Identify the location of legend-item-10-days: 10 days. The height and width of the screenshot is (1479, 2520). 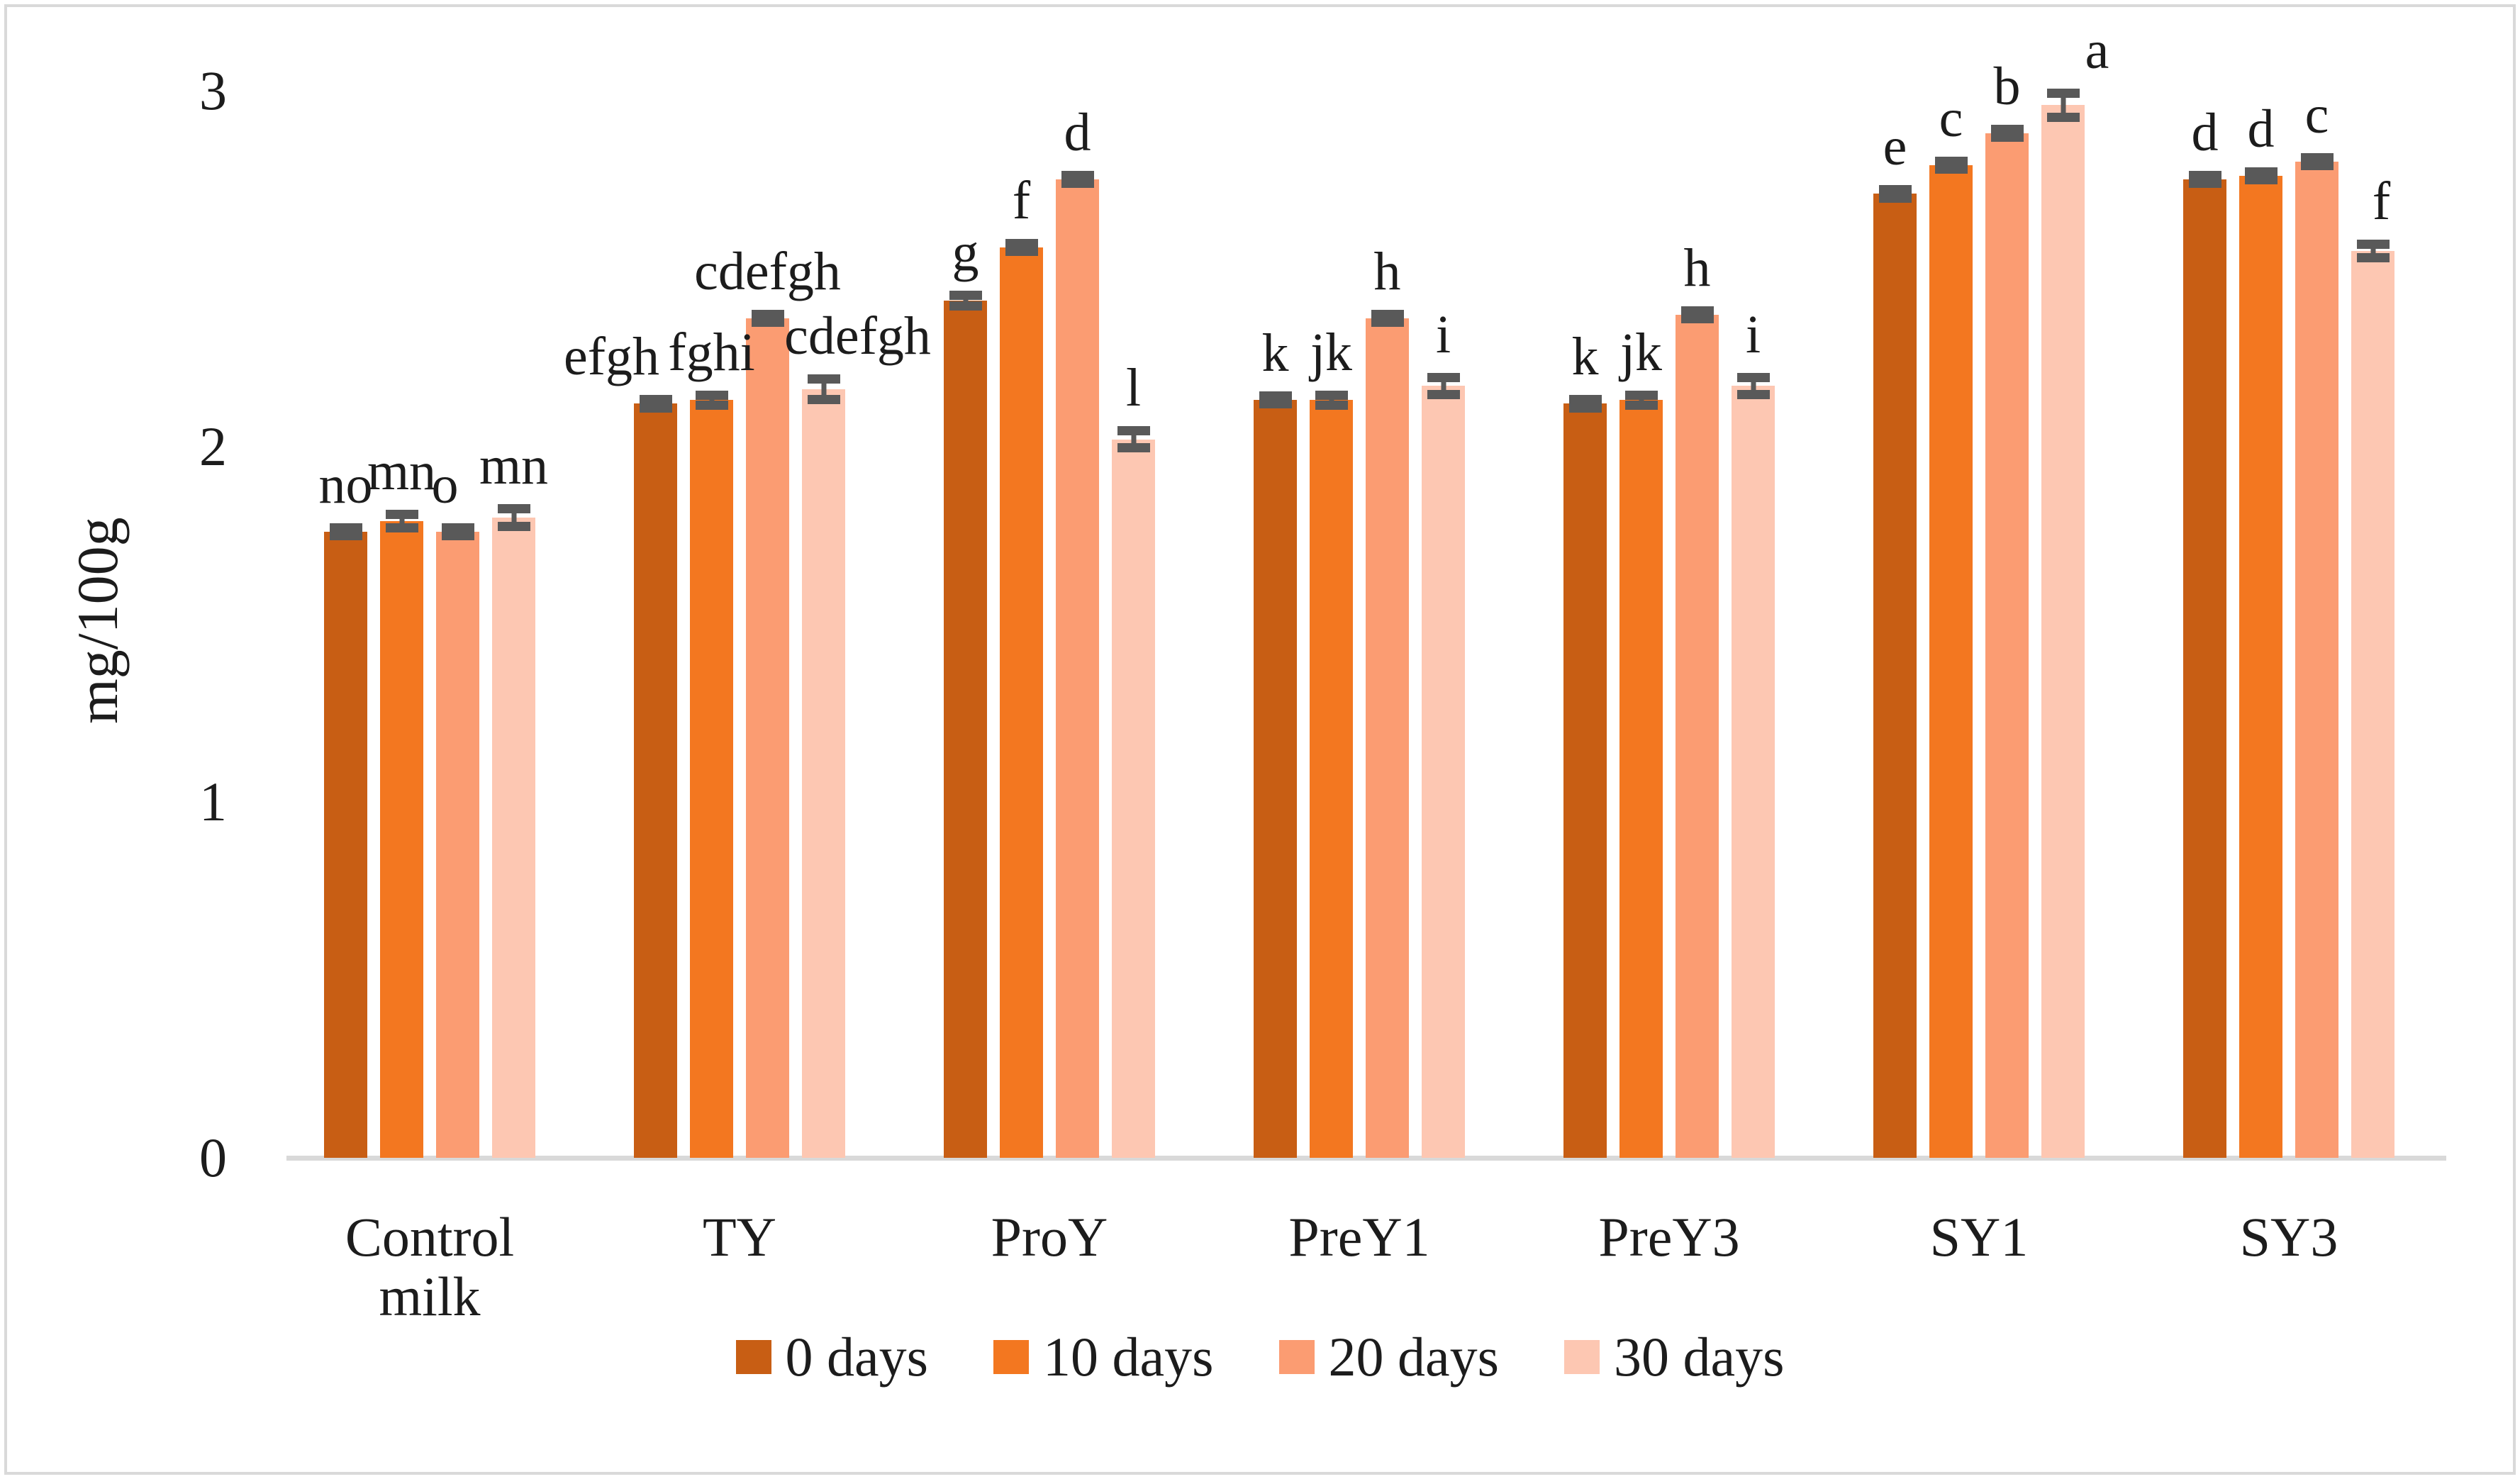
(1104, 1357).